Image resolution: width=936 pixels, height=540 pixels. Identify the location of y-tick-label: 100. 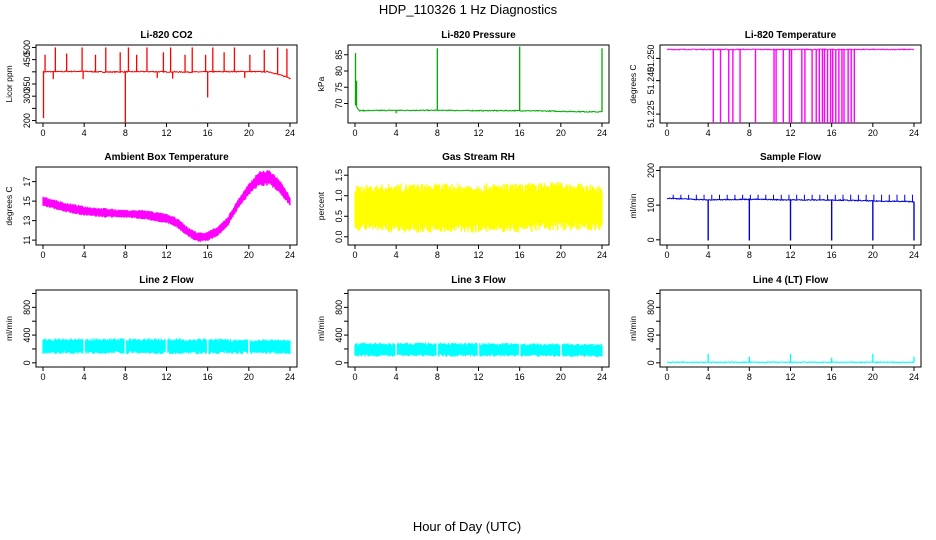
(651, 205).